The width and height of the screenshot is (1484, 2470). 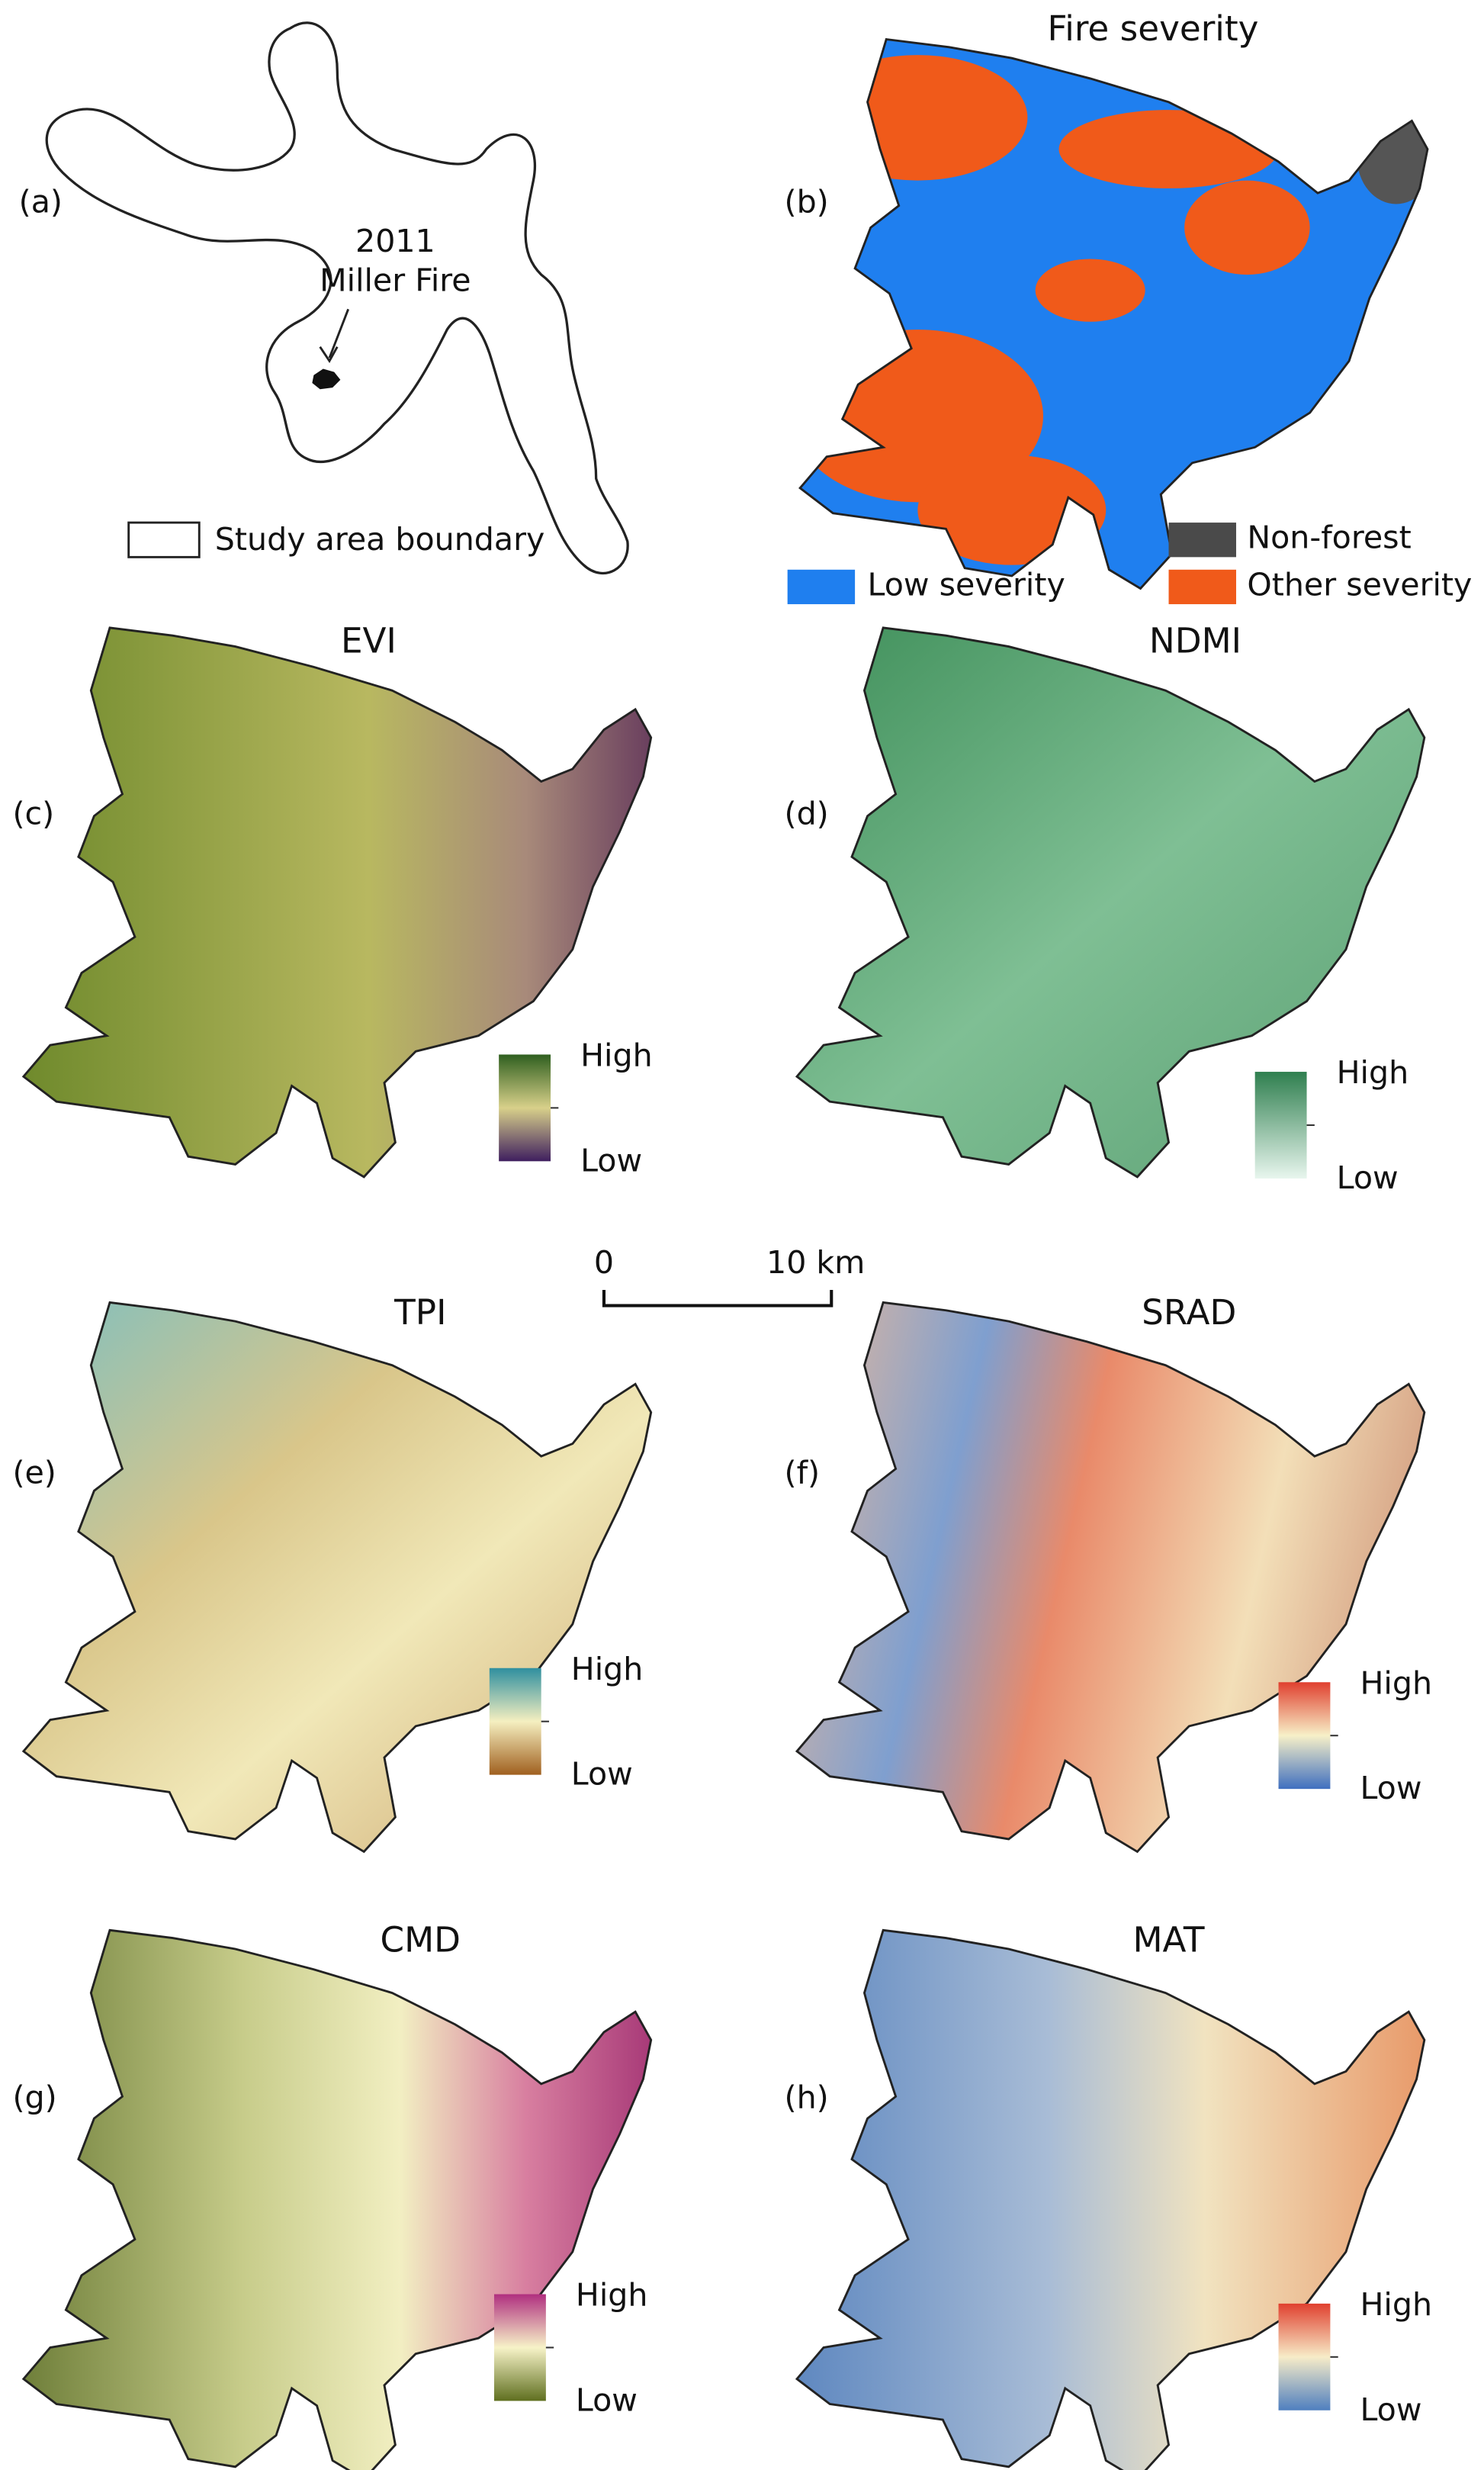 What do you see at coordinates (395, 241) in the screenshot?
I see `annotation: 2011` at bounding box center [395, 241].